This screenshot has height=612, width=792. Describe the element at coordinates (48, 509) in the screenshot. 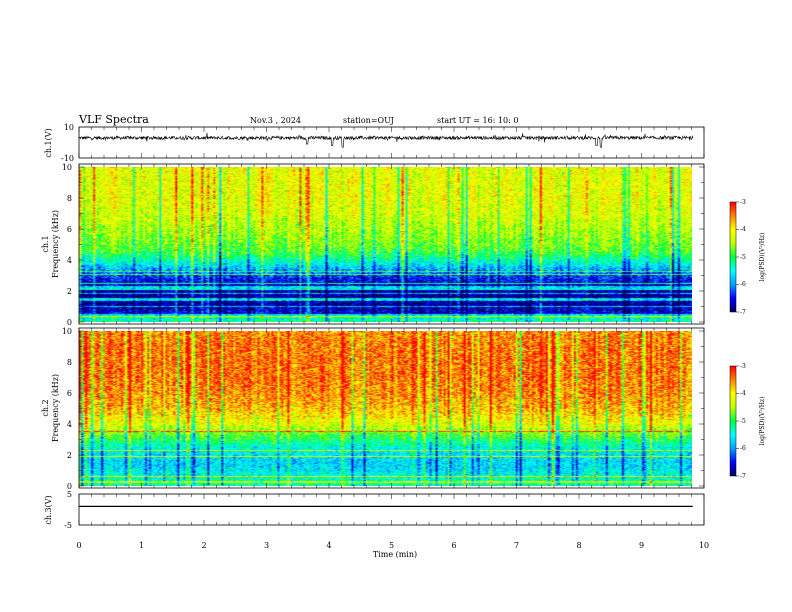

I see `ch3-waveform-ylabel: ch.3(V)` at that location.